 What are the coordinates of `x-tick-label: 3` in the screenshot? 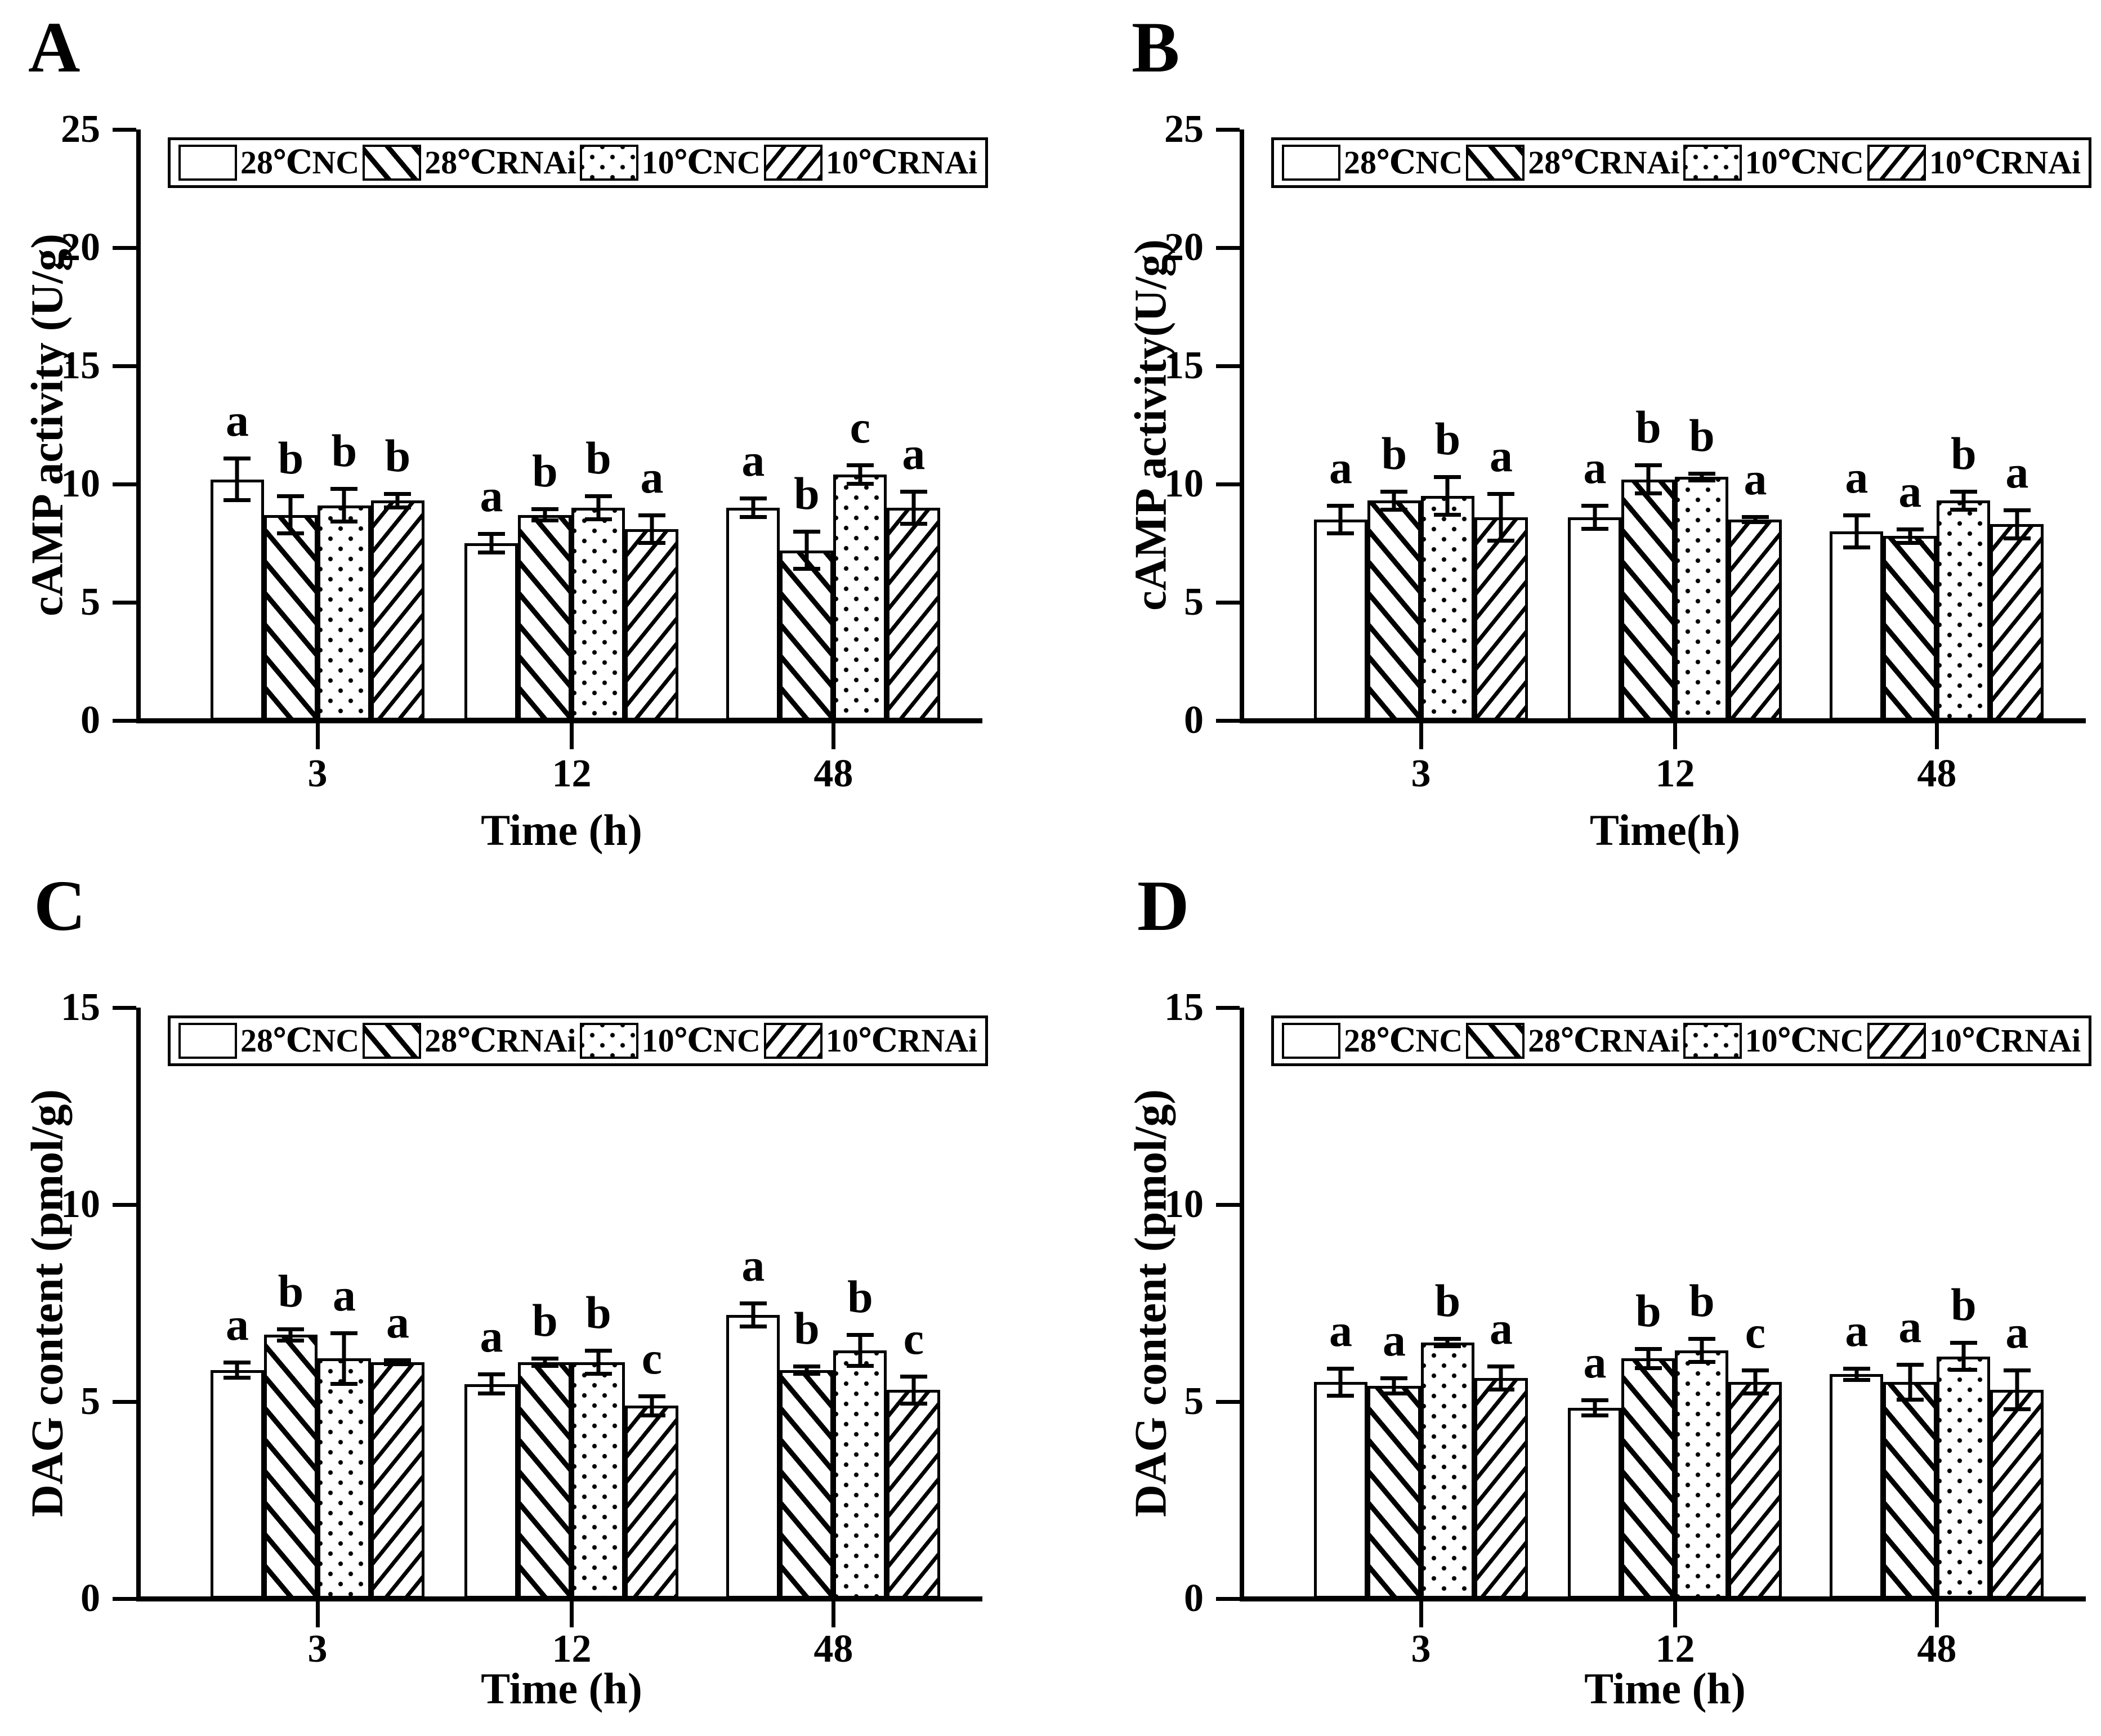 It's located at (317, 1649).